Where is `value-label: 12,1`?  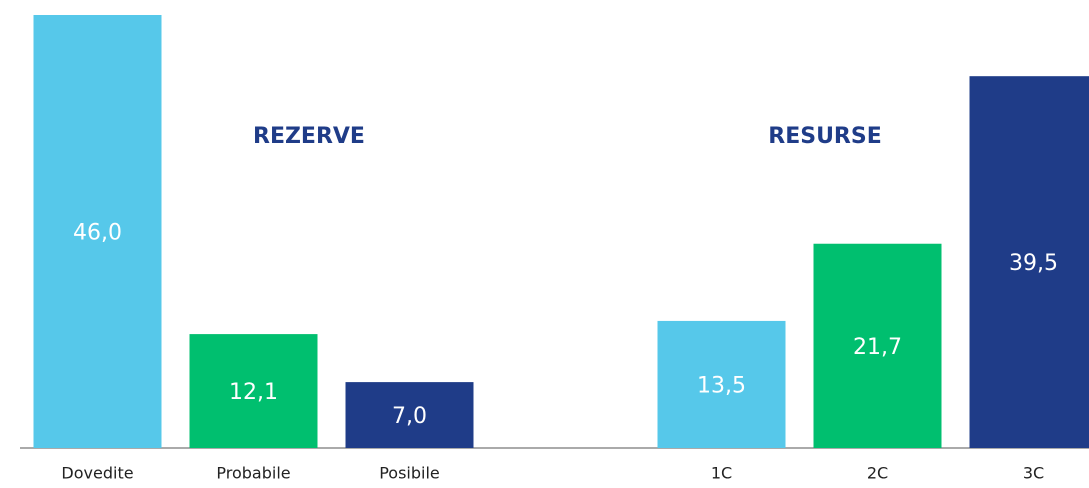 value-label: 12,1 is located at coordinates (253, 392).